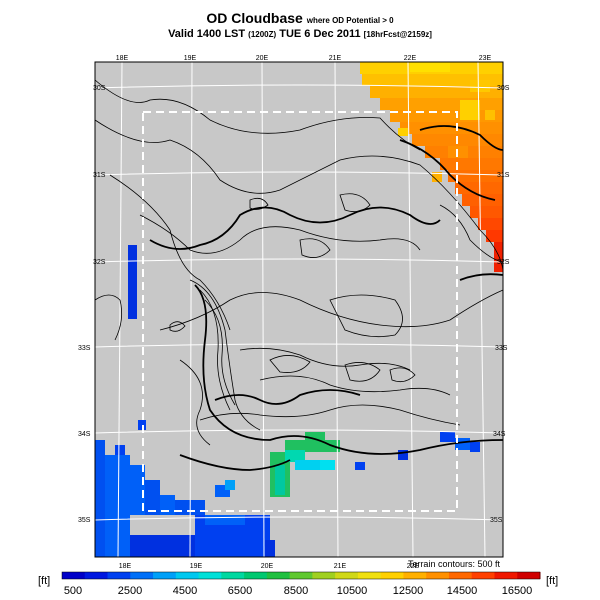 This screenshot has width=600, height=600. What do you see at coordinates (552, 581) in the screenshot?
I see `colorbar-unit-right: [ft]` at bounding box center [552, 581].